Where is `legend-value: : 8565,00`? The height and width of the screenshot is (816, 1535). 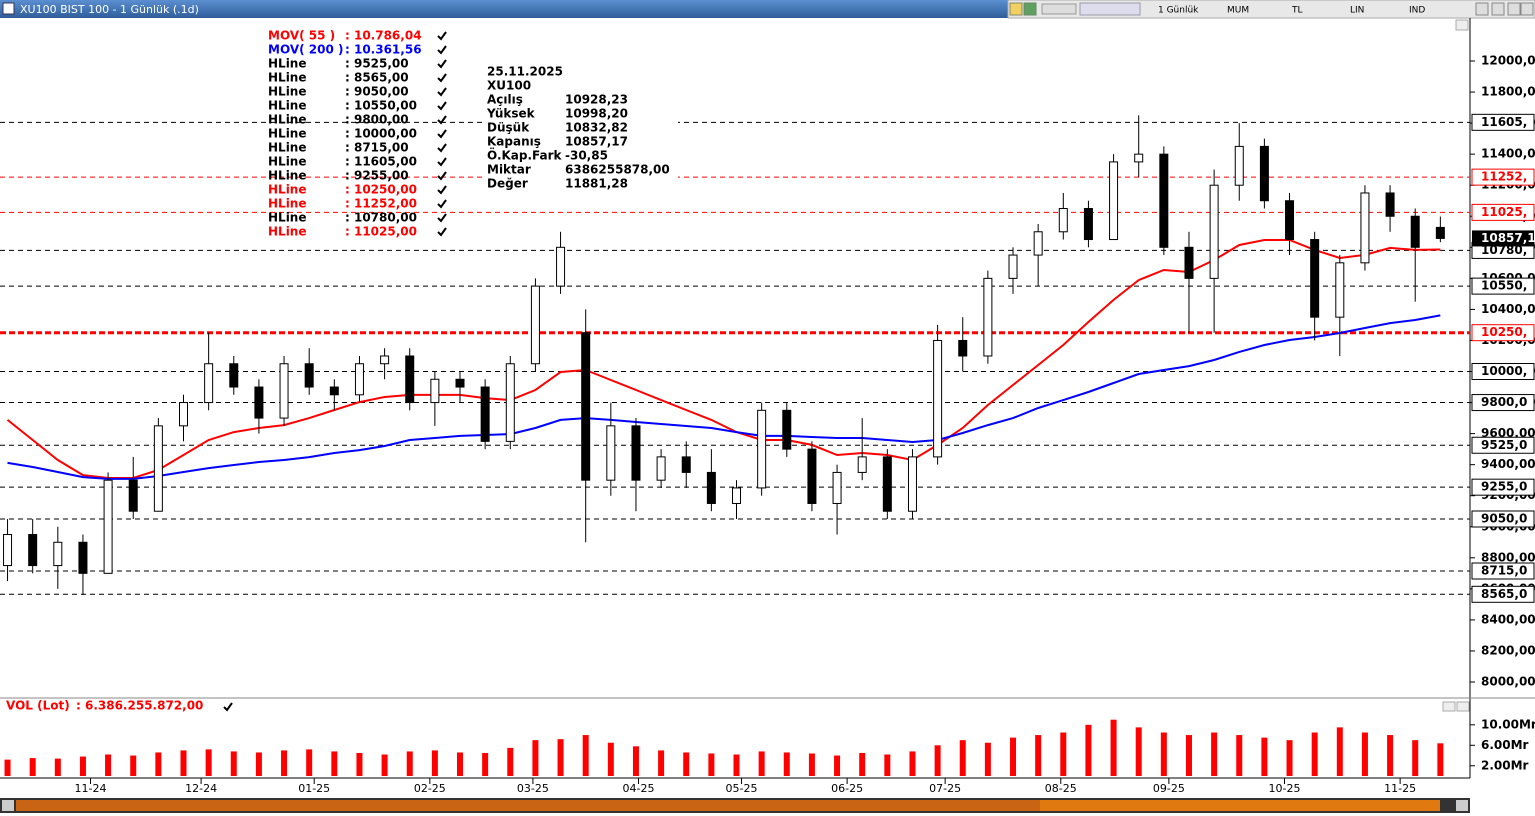
legend-value: : 8565,00 is located at coordinates (377, 78).